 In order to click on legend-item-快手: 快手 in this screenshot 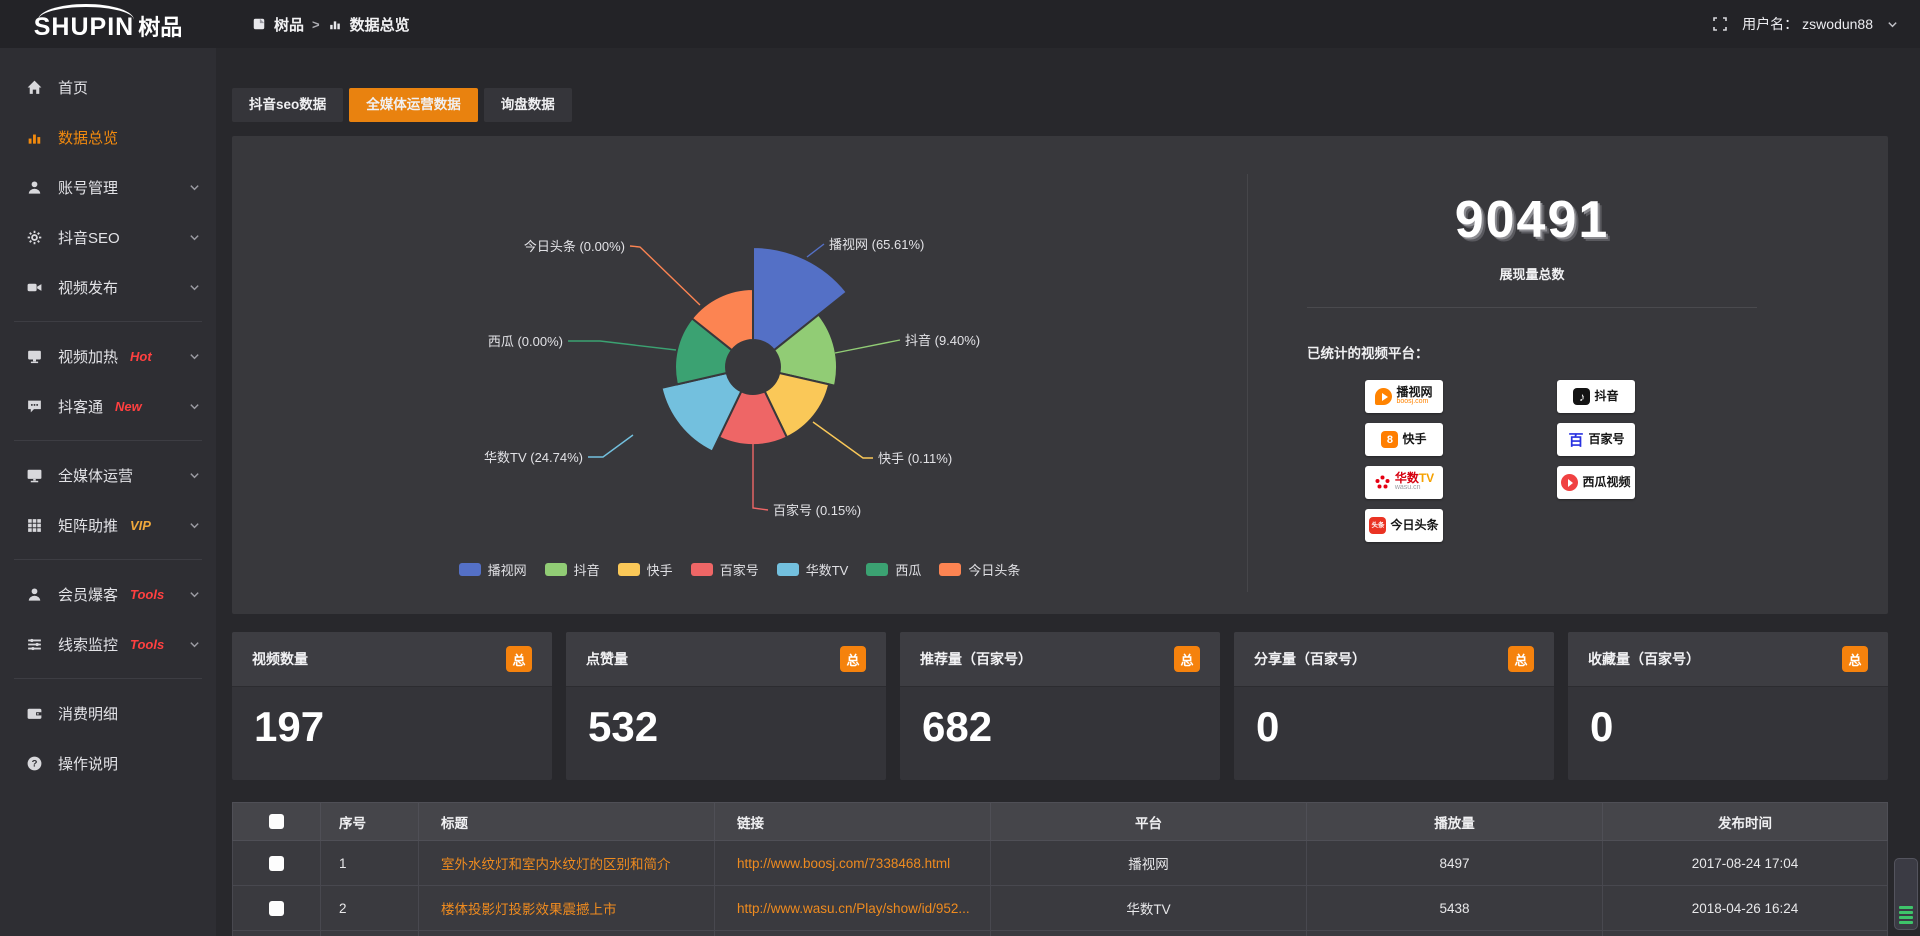, I will do `click(645, 569)`.